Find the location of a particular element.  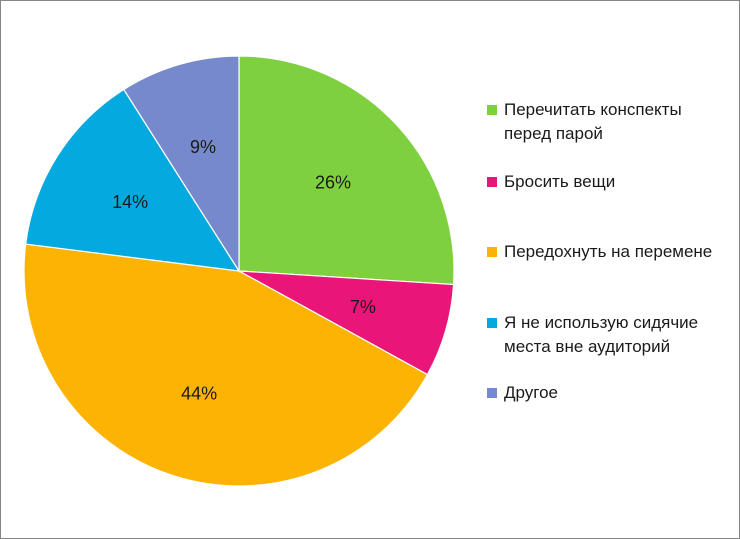

legend-item-1: Бросить вещи is located at coordinates (608, 182).